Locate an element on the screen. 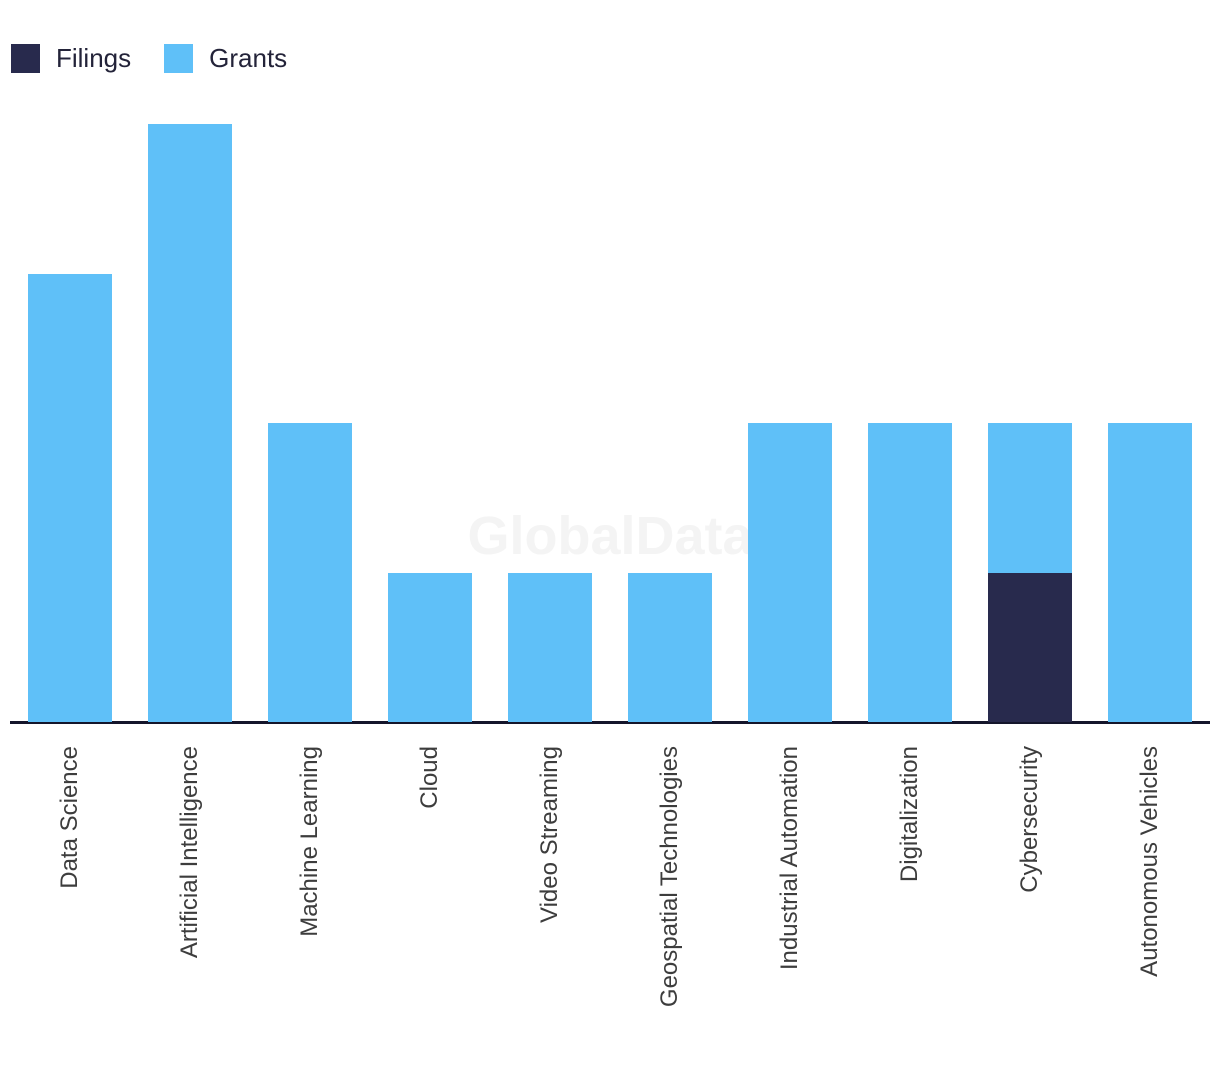  filings-swatch is located at coordinates (25, 58).